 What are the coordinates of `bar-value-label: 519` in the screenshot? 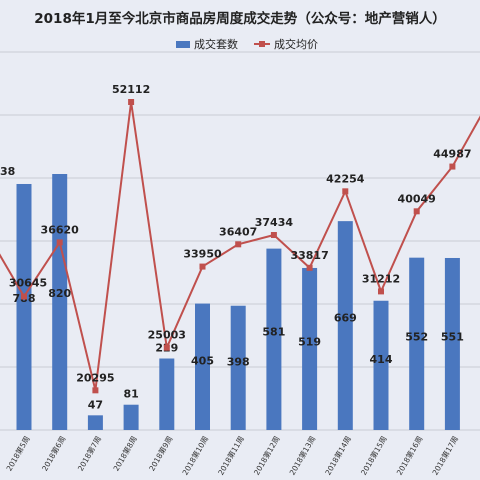 It's located at (309, 342).